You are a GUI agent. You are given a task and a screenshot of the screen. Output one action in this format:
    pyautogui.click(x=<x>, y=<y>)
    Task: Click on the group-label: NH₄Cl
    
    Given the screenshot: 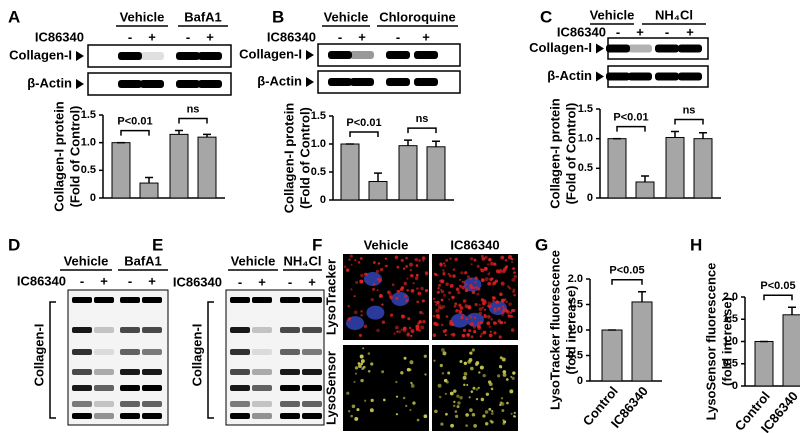 What is the action you would take?
    pyautogui.click(x=674, y=14)
    